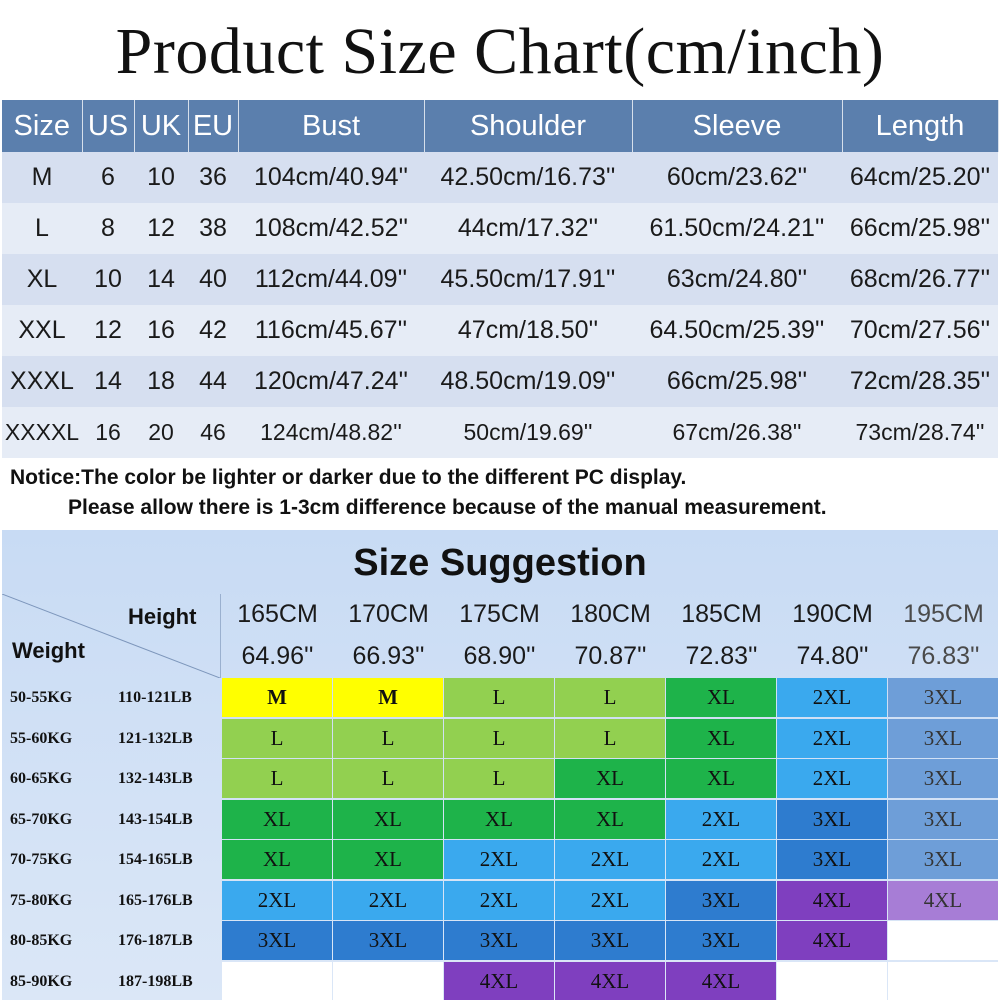 The width and height of the screenshot is (1000, 1000). I want to click on header-uk: UK, so click(161, 126).